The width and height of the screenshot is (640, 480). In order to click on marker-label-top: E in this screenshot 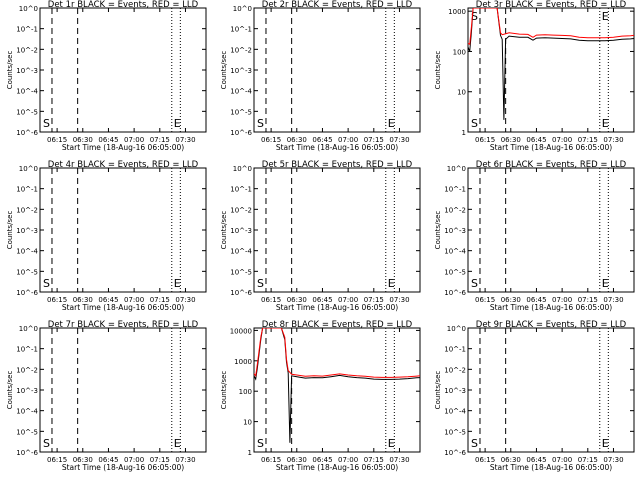, I will do `click(605, 16)`.